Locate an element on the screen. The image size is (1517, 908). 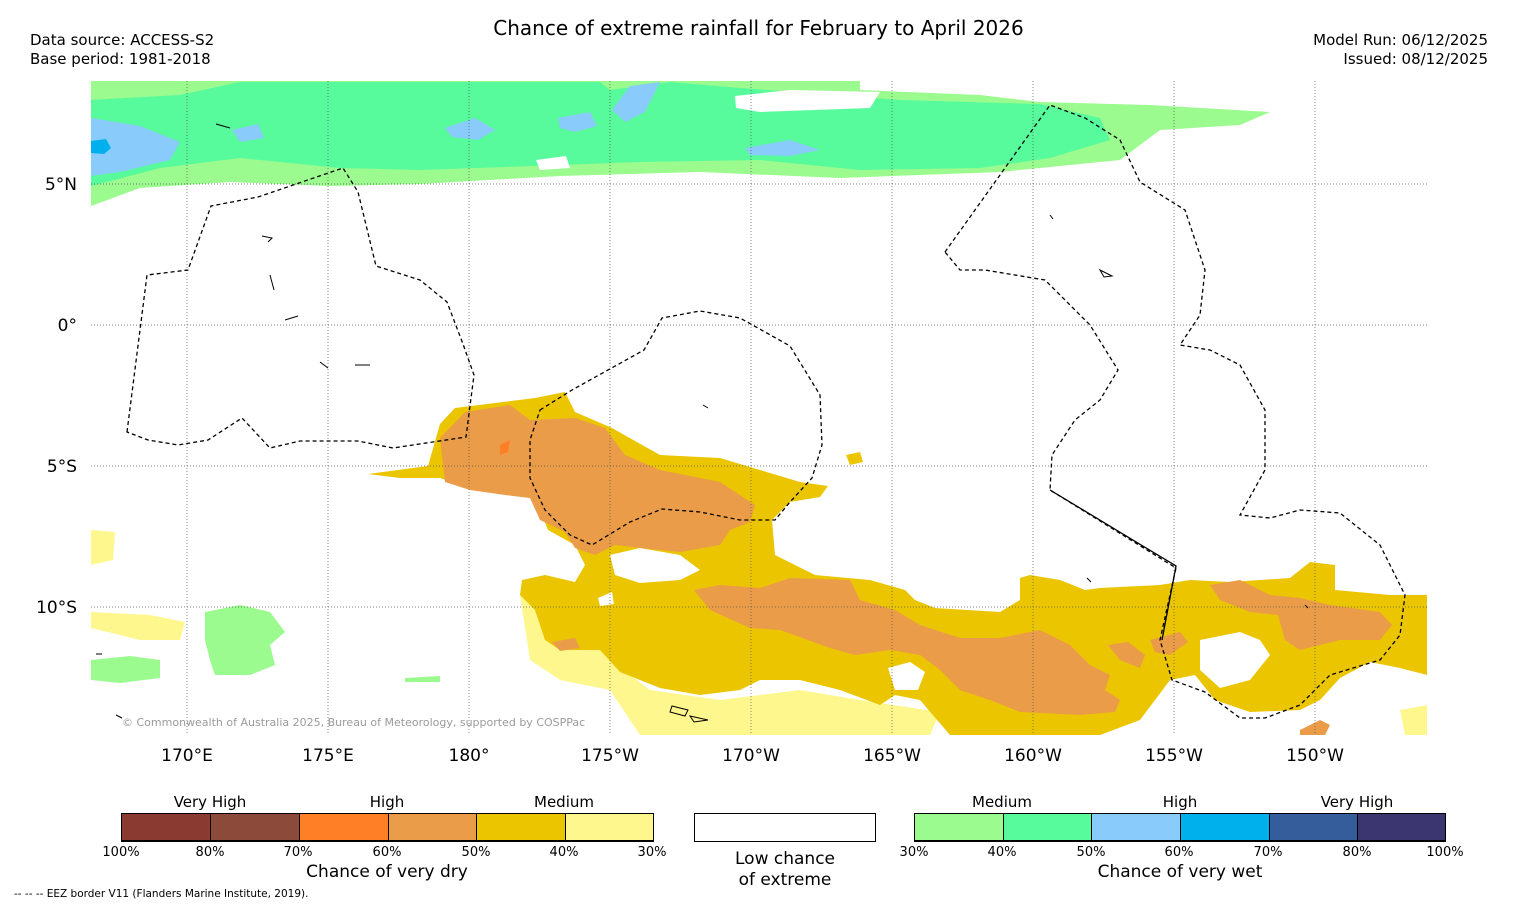
lon-label: 170°W is located at coordinates (751, 756).